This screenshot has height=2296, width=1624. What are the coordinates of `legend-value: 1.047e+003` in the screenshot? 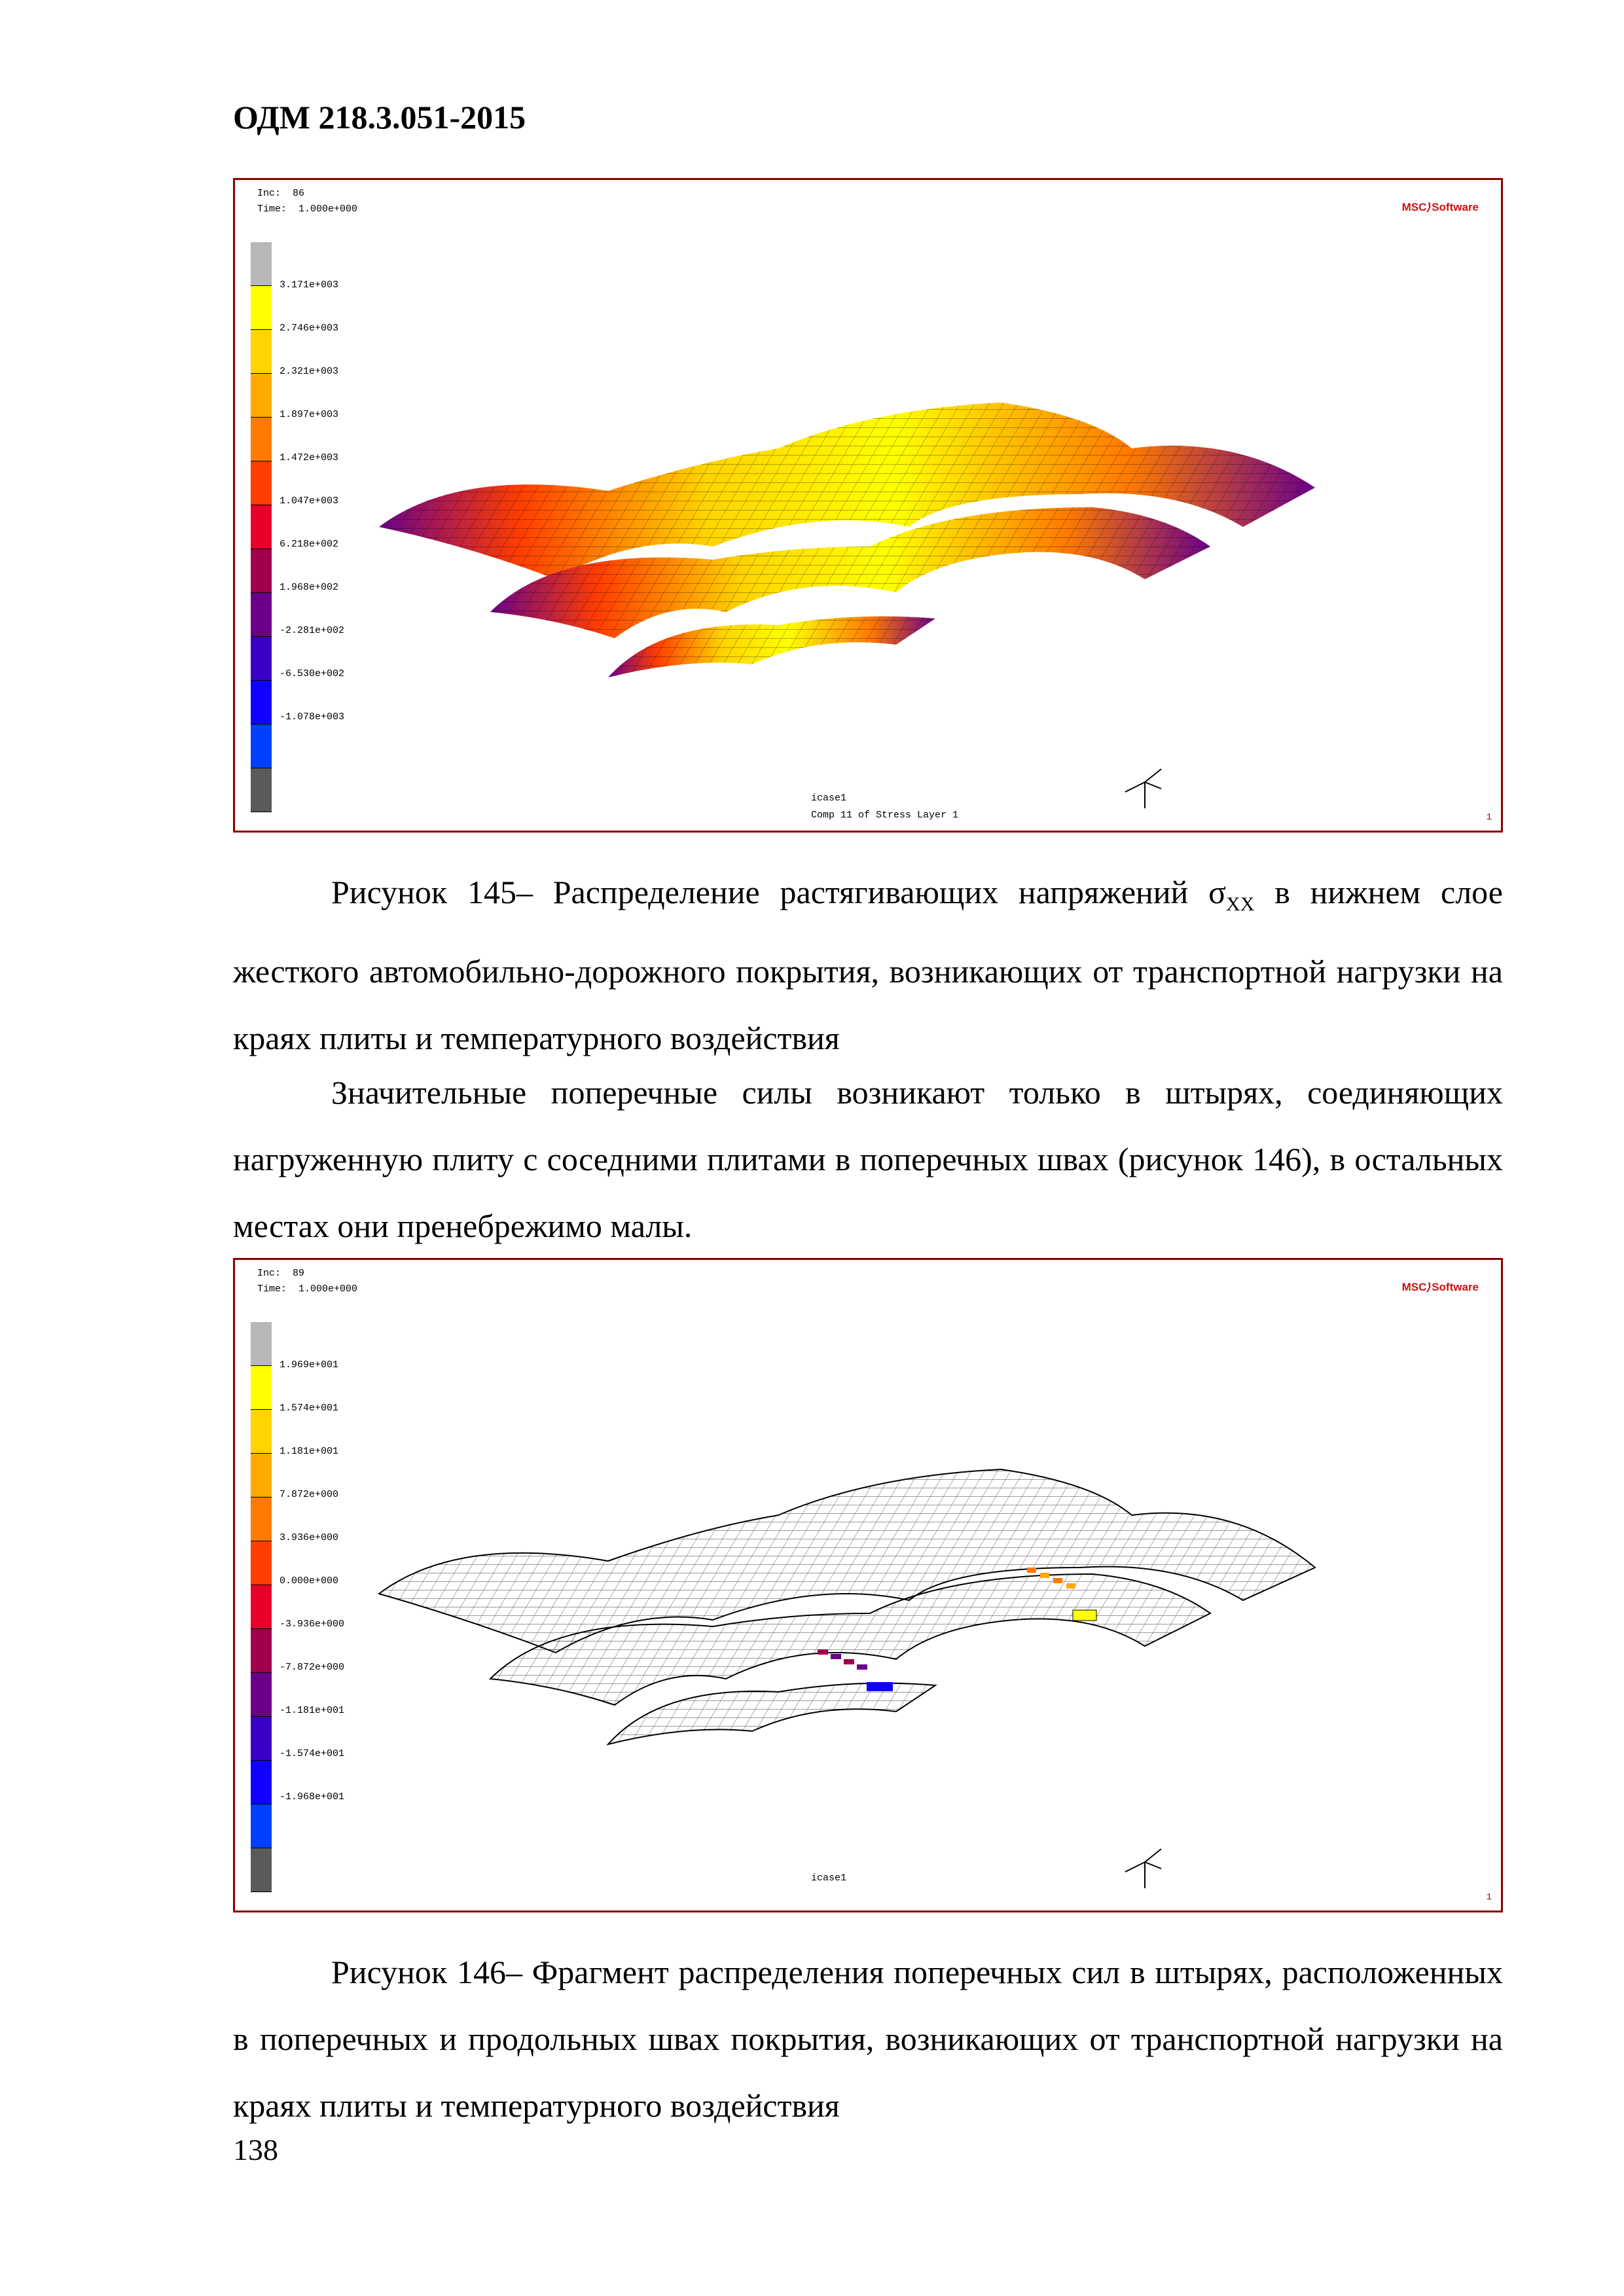 It's located at (309, 501).